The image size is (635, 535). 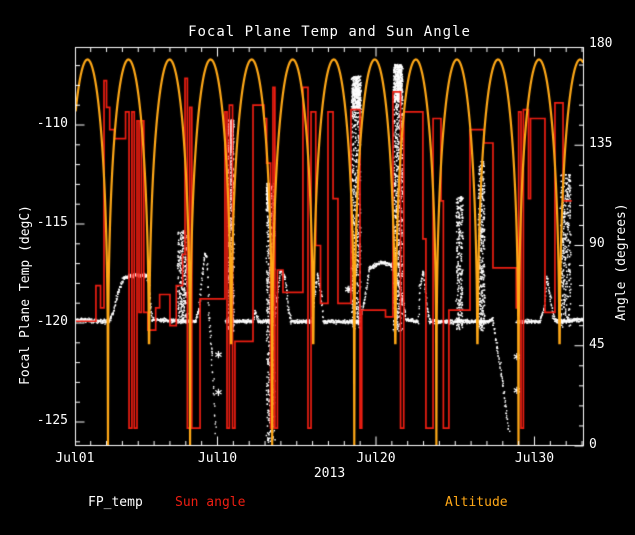 I want to click on y-left-tick-label: -125, so click(x=52, y=420).